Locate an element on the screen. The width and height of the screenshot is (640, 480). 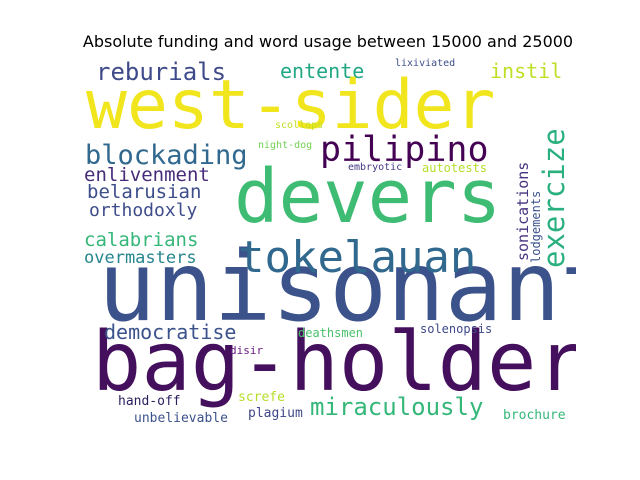
word-exercize: exercize is located at coordinates (554, 198).